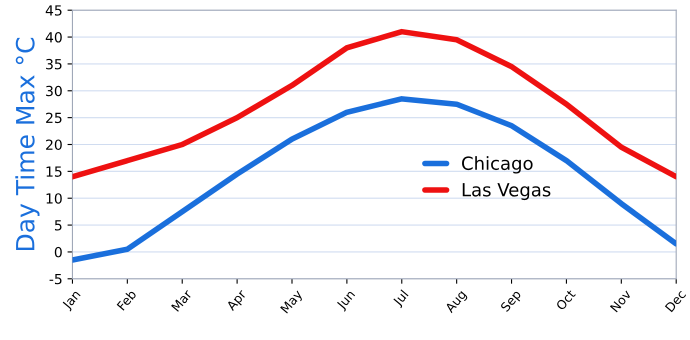  Describe the element at coordinates (54, 198) in the screenshot. I see `y-tick-label: 10` at that location.